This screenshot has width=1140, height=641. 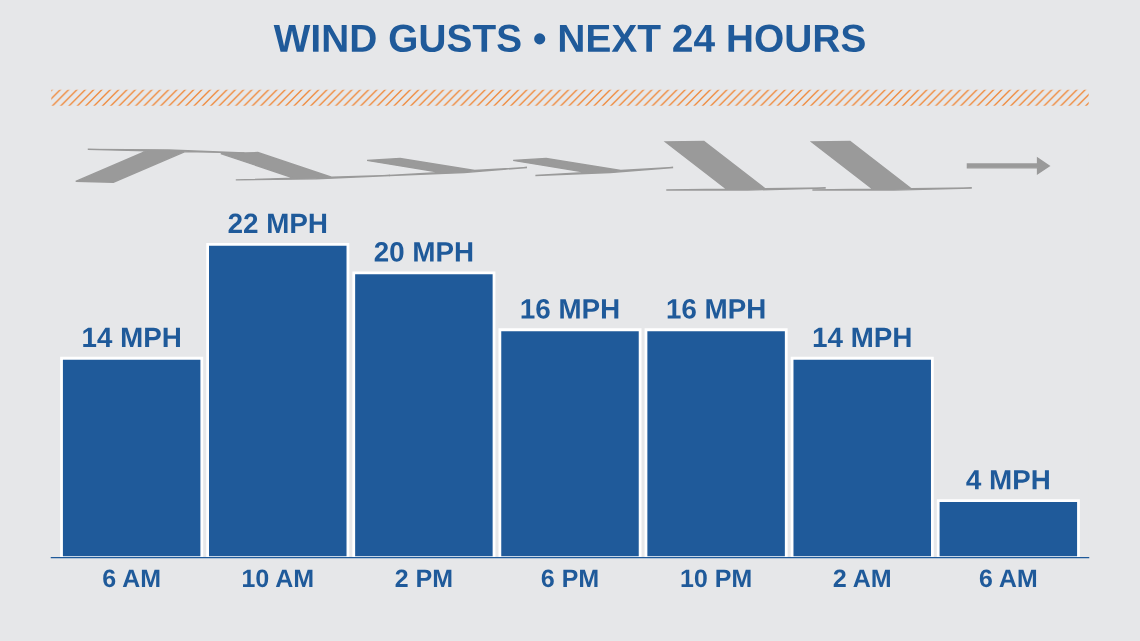 I want to click on x-tick-label: 2 PM, so click(x=423, y=578).